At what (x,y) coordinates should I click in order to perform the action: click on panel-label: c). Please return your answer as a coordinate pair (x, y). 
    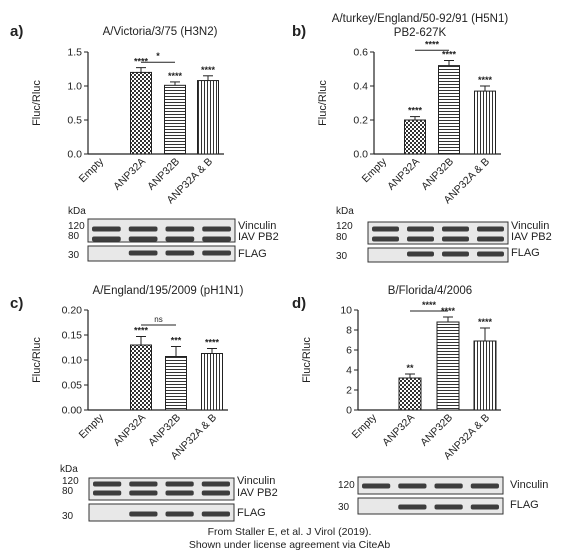
    Looking at the image, I should click on (16, 303).